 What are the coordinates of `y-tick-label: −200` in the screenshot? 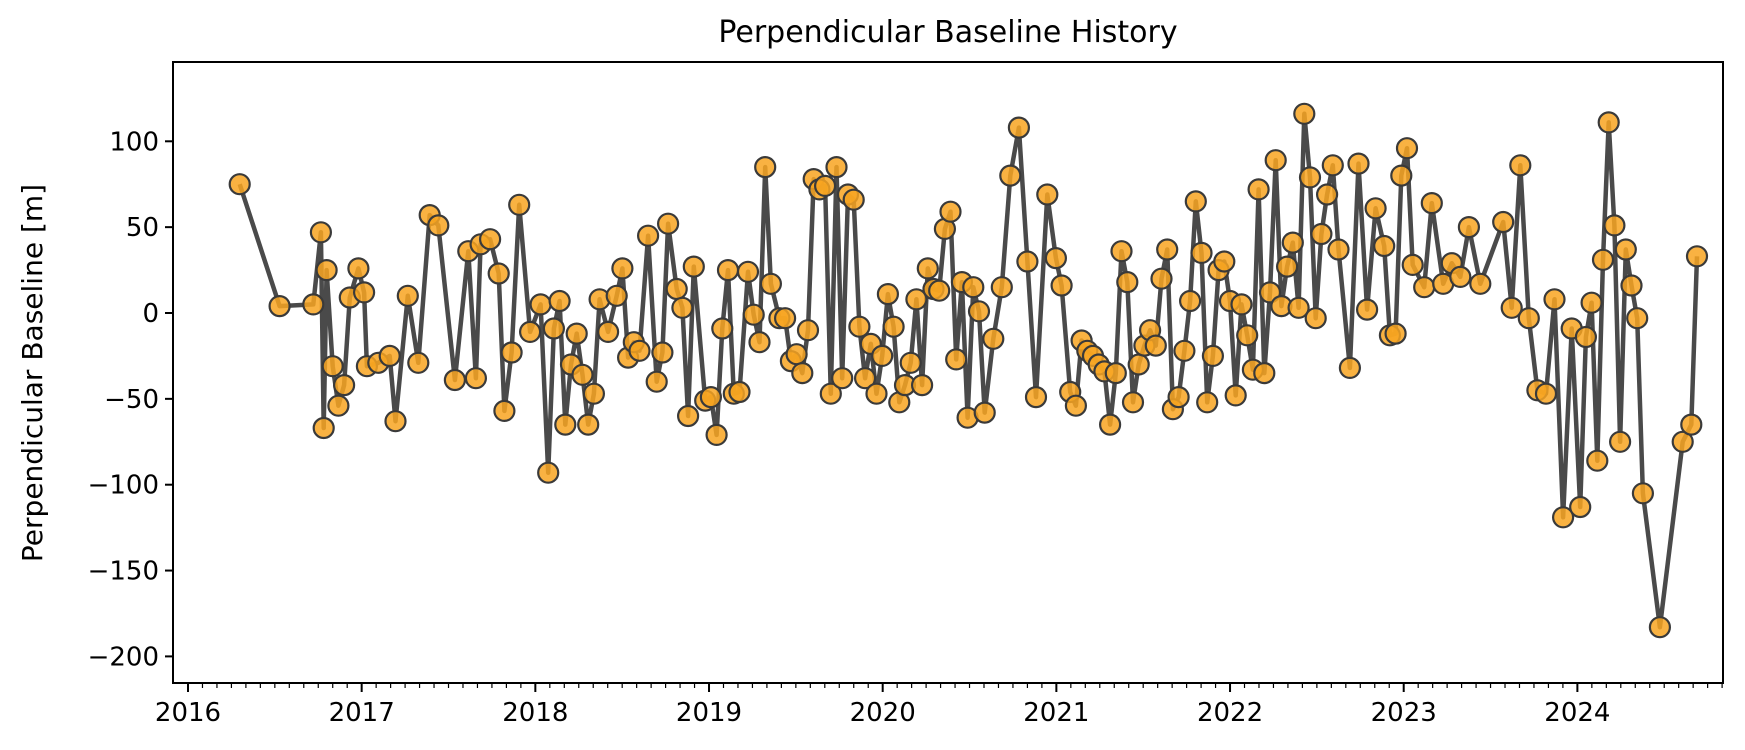 It's located at (123, 657).